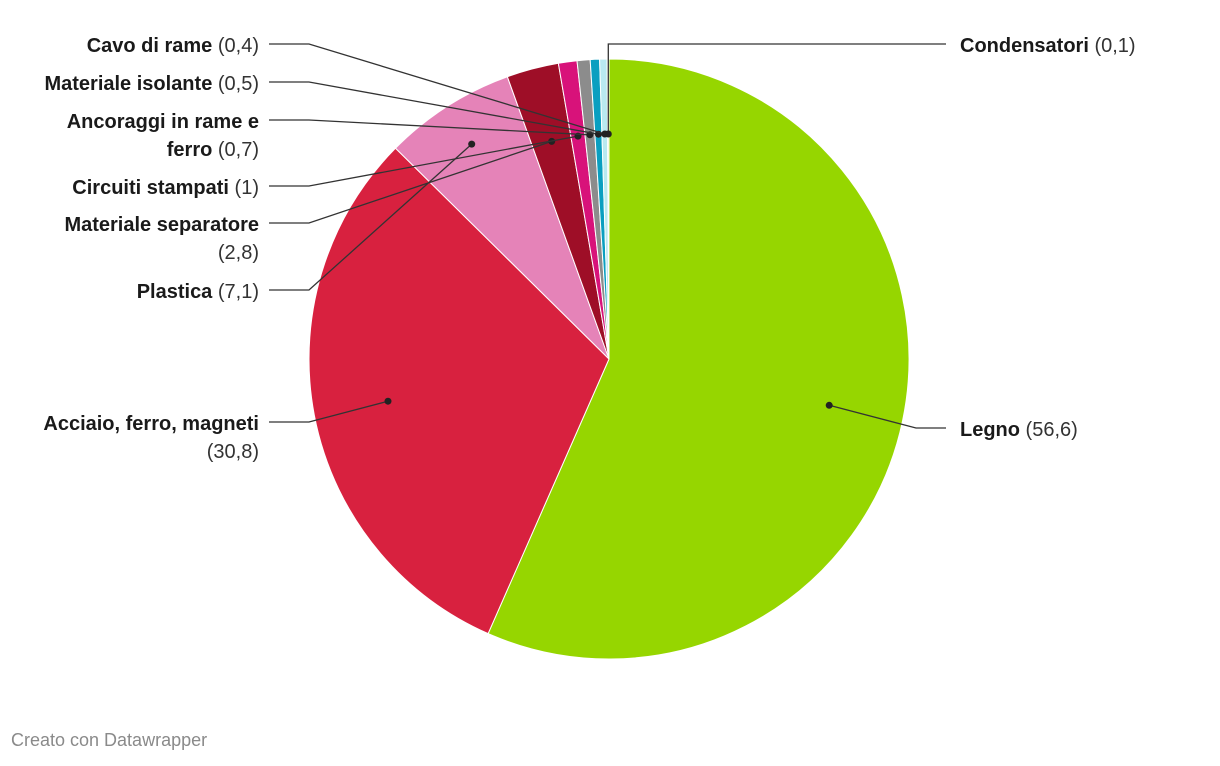  What do you see at coordinates (151, 438) in the screenshot?
I see `slice-label-acciaio-ferro-magneti: Acciaio, ferro, magneti (30,8)` at bounding box center [151, 438].